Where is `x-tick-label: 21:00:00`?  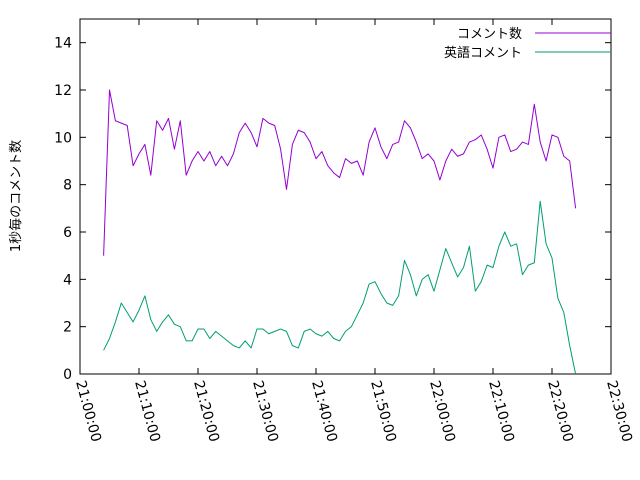 x-tick-label: 21:00:00 is located at coordinates (88, 411).